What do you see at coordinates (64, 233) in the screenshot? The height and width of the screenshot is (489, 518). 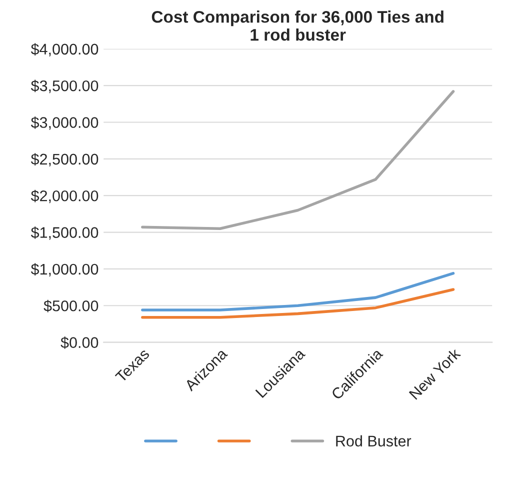 I see `y-tick-label: $1,500.00` at bounding box center [64, 233].